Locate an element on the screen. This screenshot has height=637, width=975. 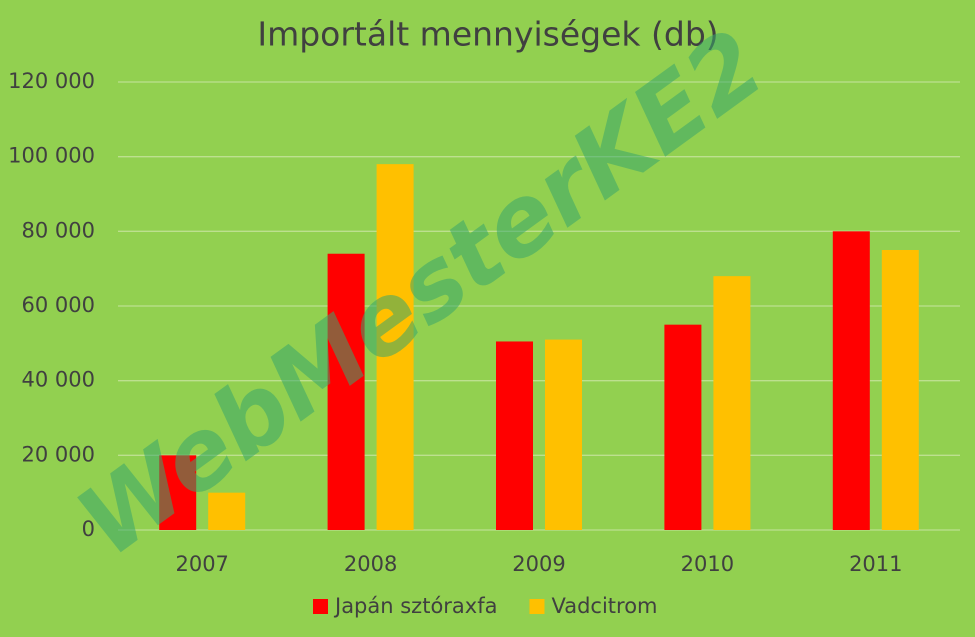
legend-label: Japán sztóraxfa is located at coordinates (415, 606).